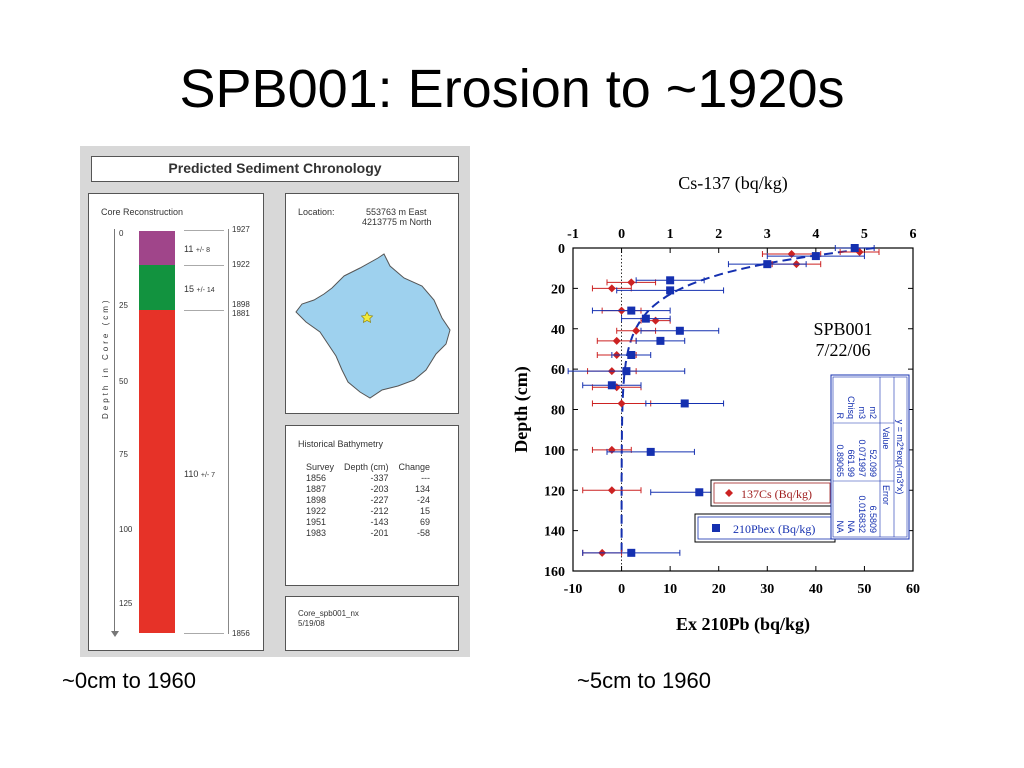  Describe the element at coordinates (558, 370) in the screenshot. I see `y-tick-label: 60` at that location.